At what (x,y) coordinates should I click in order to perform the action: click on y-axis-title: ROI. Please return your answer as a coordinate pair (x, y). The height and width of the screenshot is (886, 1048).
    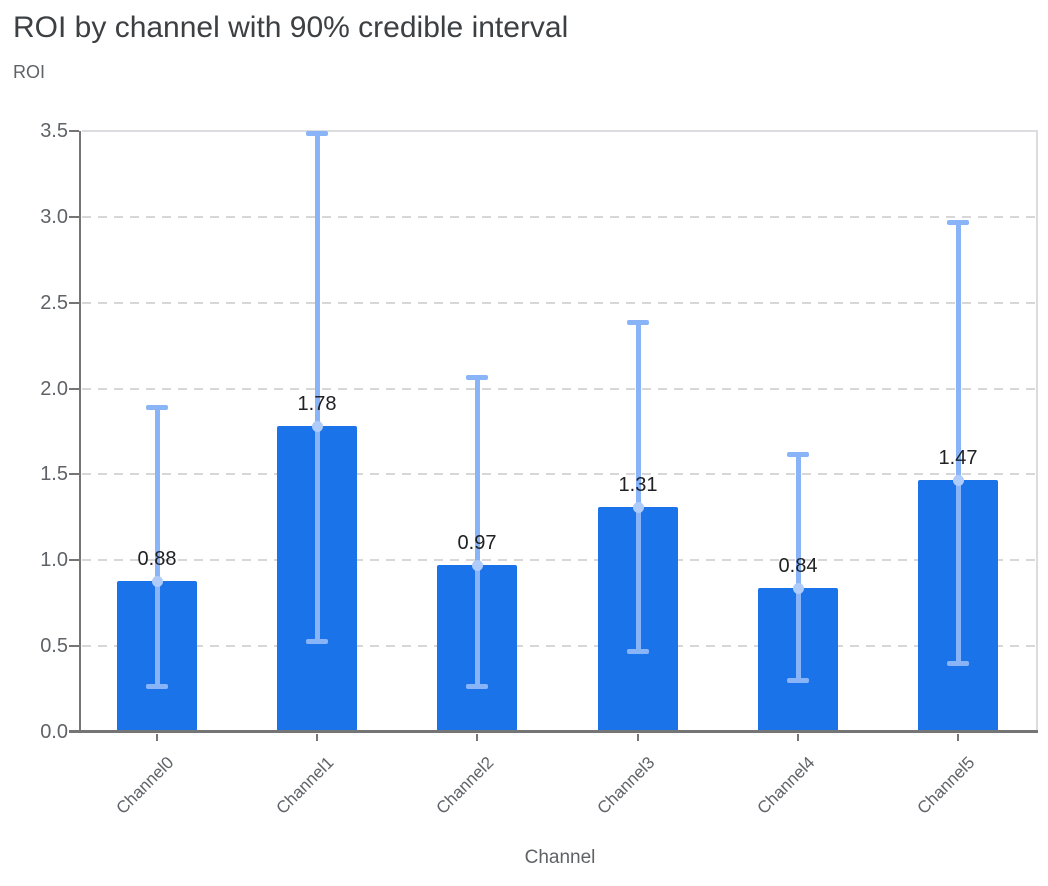
    Looking at the image, I should click on (29, 72).